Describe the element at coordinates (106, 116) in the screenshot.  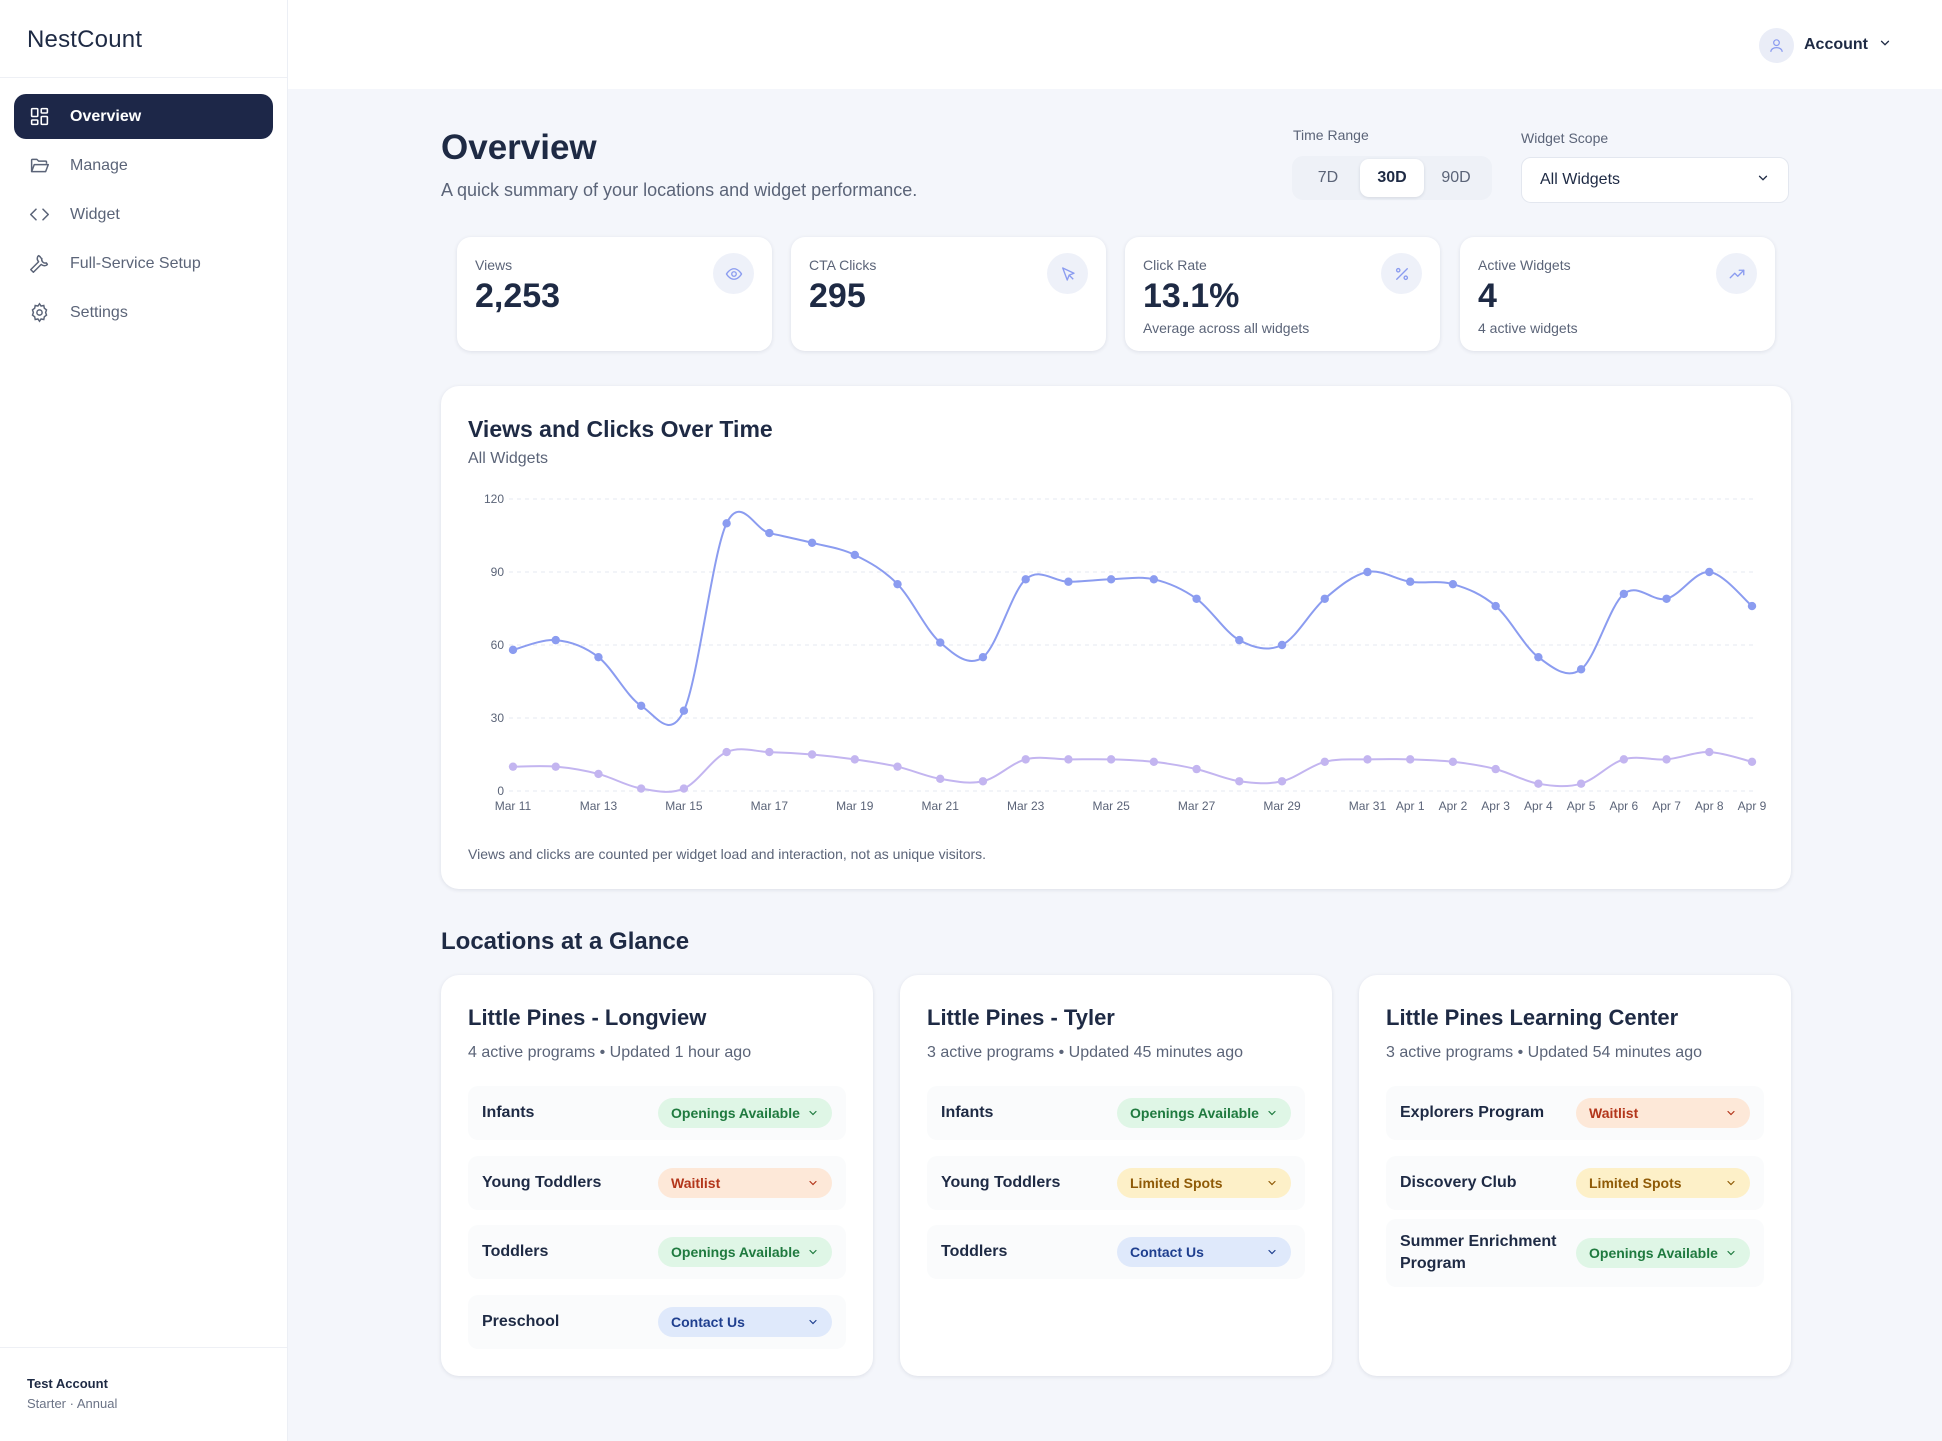
I see `sidebar-item-label: Overview` at that location.